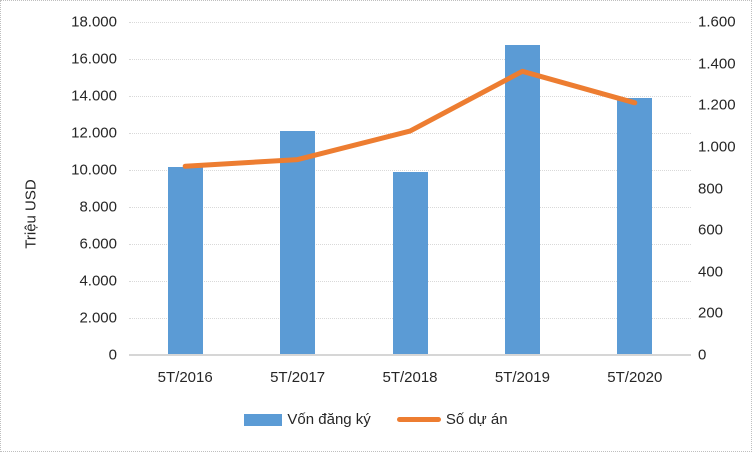 The height and width of the screenshot is (452, 752). I want to click on right-axis-tick-label: 600, so click(711, 230).